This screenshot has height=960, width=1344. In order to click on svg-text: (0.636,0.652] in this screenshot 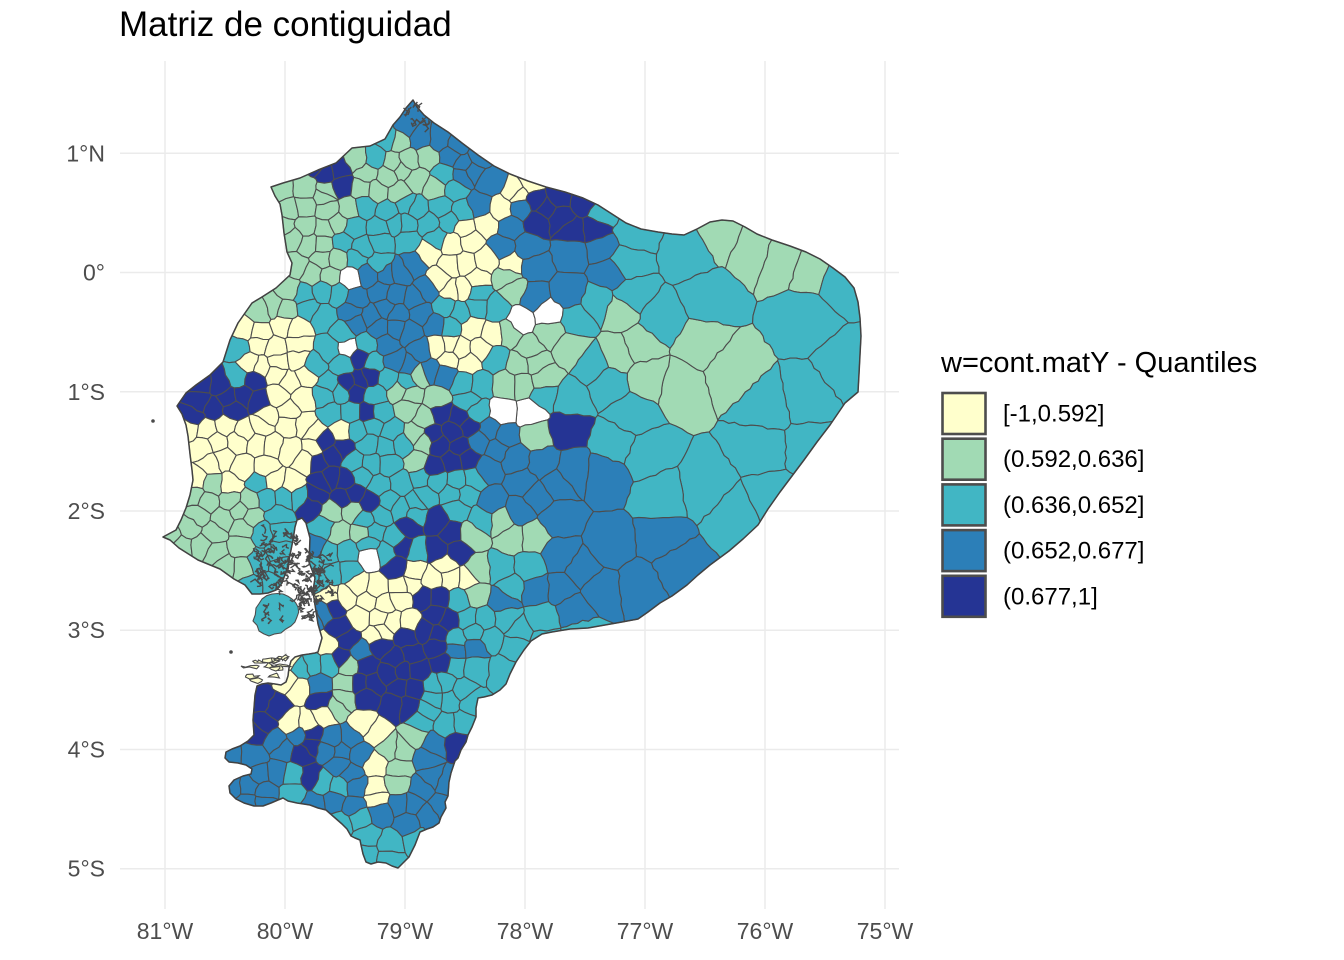, I will do `click(1073, 505)`.